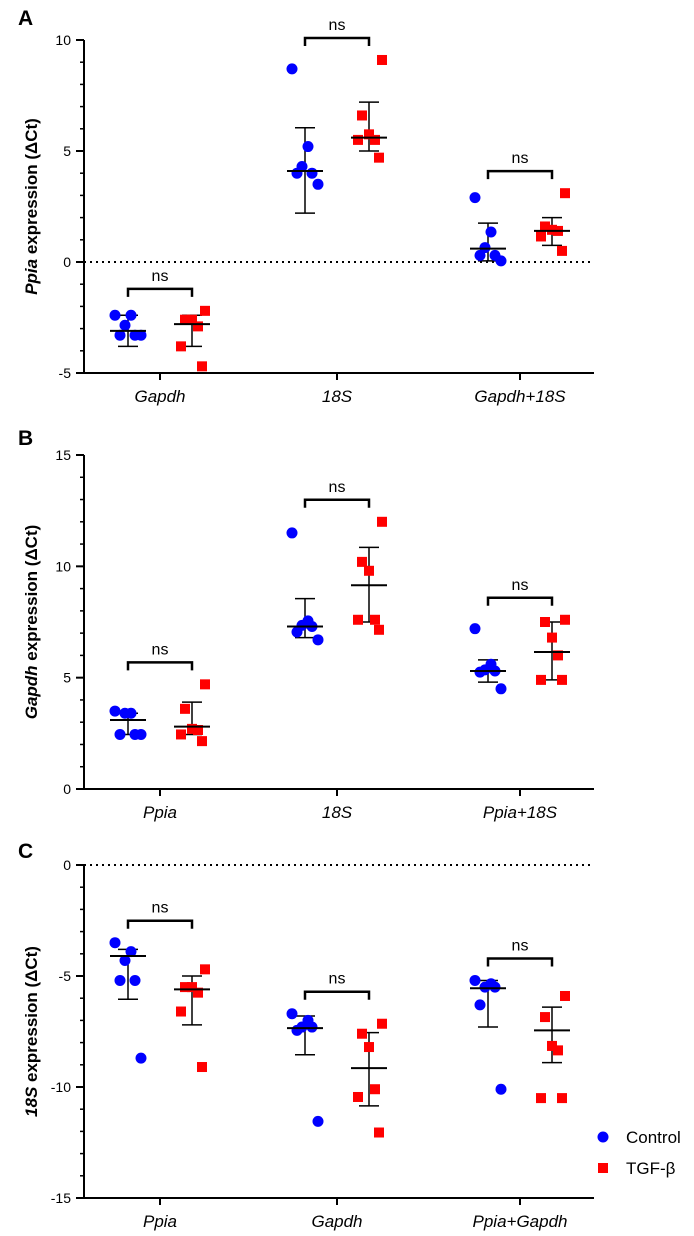 Image resolution: width=694 pixels, height=1236 pixels. What do you see at coordinates (65, 373) in the screenshot?
I see `y-tick-label: -5` at bounding box center [65, 373].